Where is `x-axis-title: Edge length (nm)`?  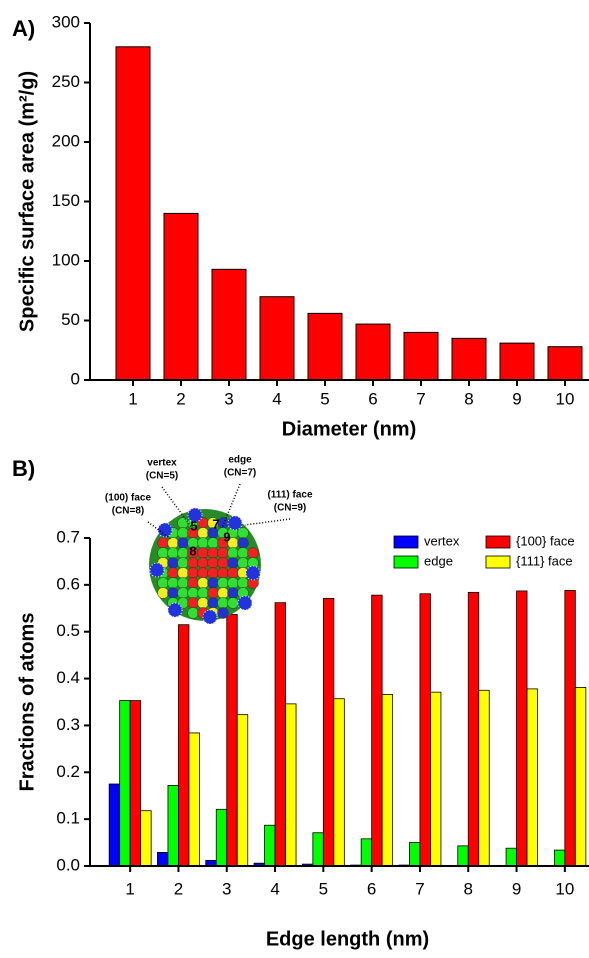 x-axis-title: Edge length (nm) is located at coordinates (347, 939).